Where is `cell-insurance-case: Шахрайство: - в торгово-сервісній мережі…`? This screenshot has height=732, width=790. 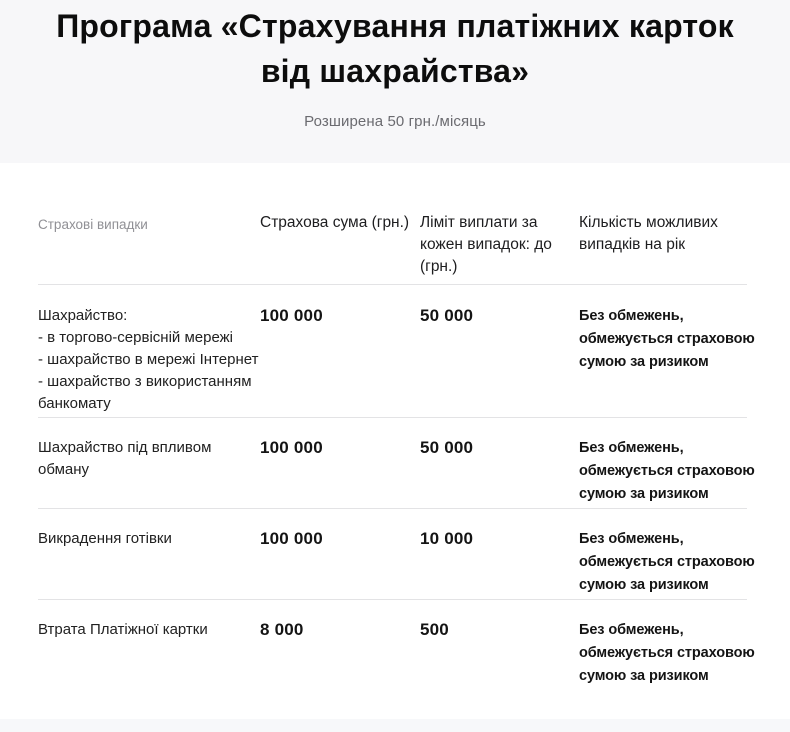 cell-insurance-case: Шахрайство: - в торгово-сервісній мережі… is located at coordinates (148, 359).